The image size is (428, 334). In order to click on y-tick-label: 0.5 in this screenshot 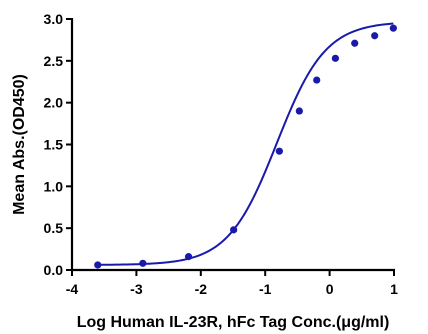, I will do `click(54, 228)`.